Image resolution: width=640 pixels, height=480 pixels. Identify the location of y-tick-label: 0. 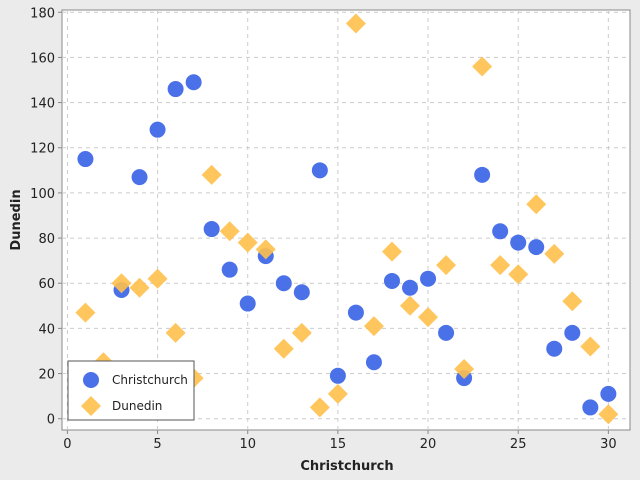
(51, 420).